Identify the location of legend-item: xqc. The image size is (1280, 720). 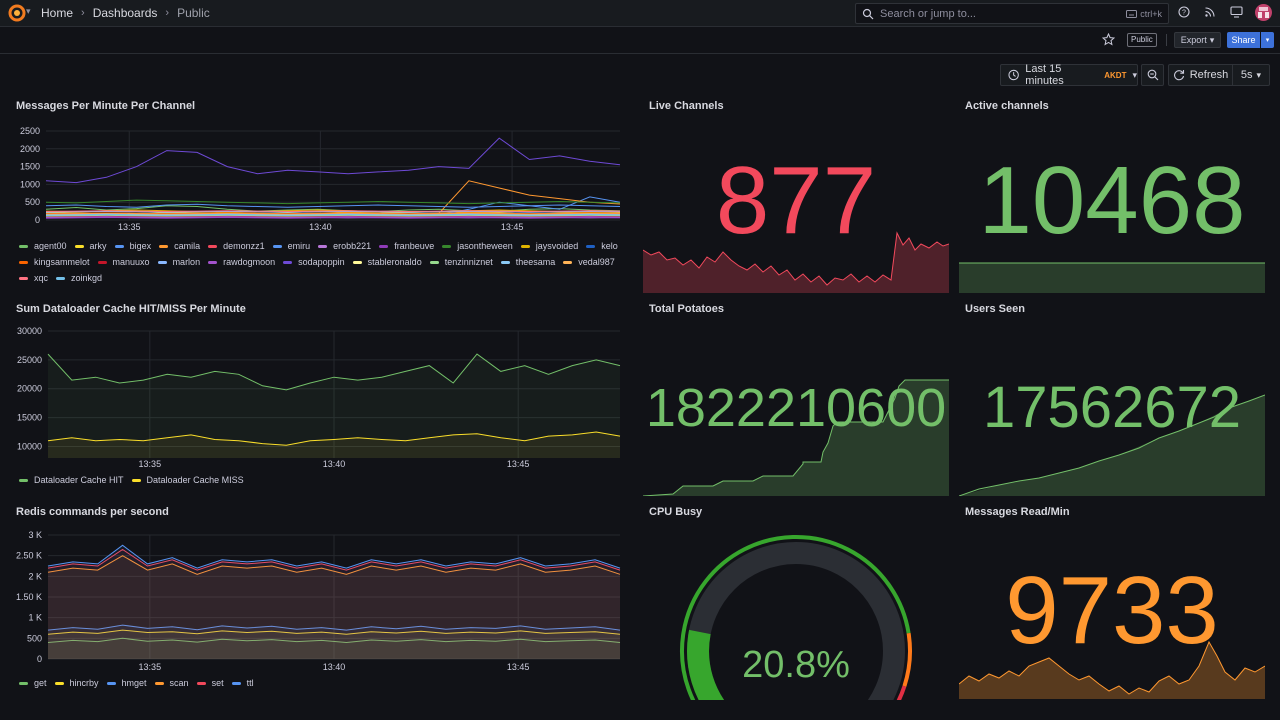
(33, 278).